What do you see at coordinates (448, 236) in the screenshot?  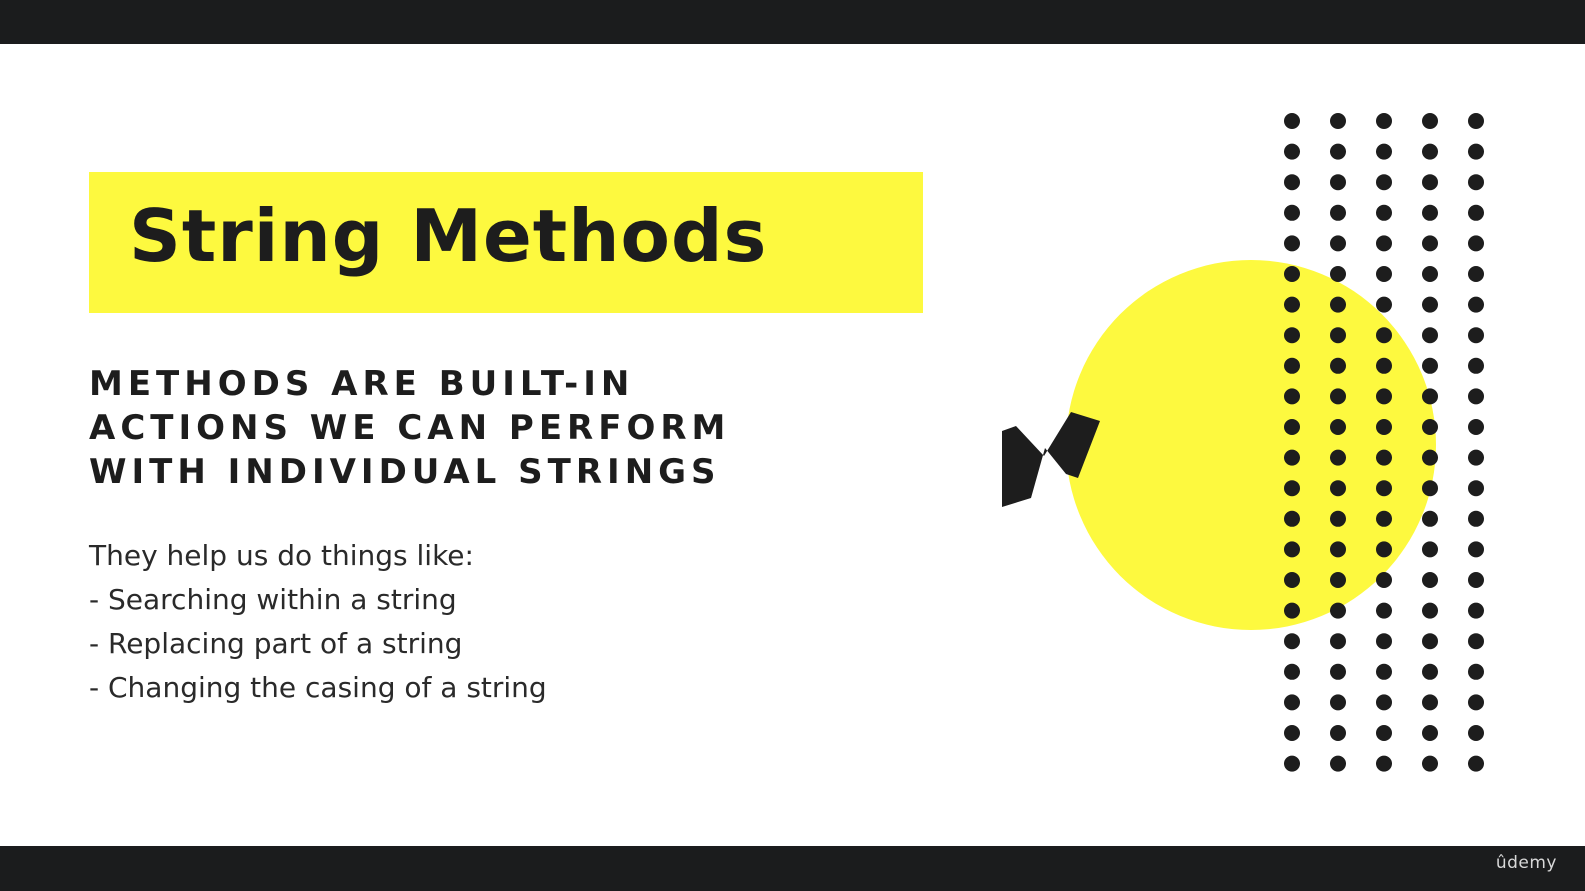 I see `slide-title: String Methods` at bounding box center [448, 236].